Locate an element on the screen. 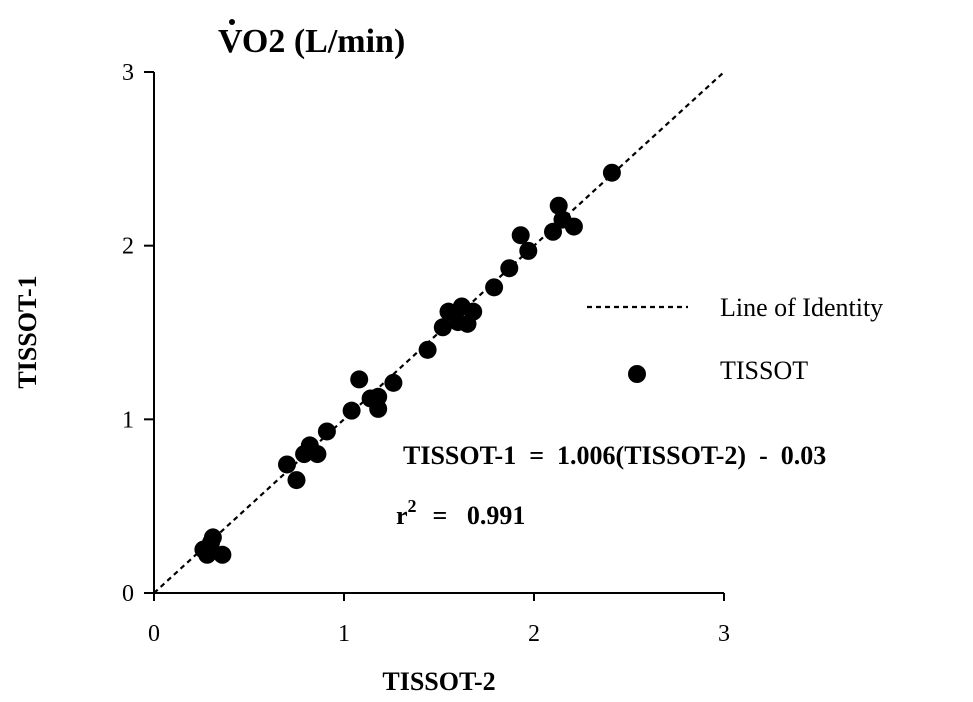 The height and width of the screenshot is (702, 973). y-axis-title: TISSOT-1 is located at coordinates (27, 331).